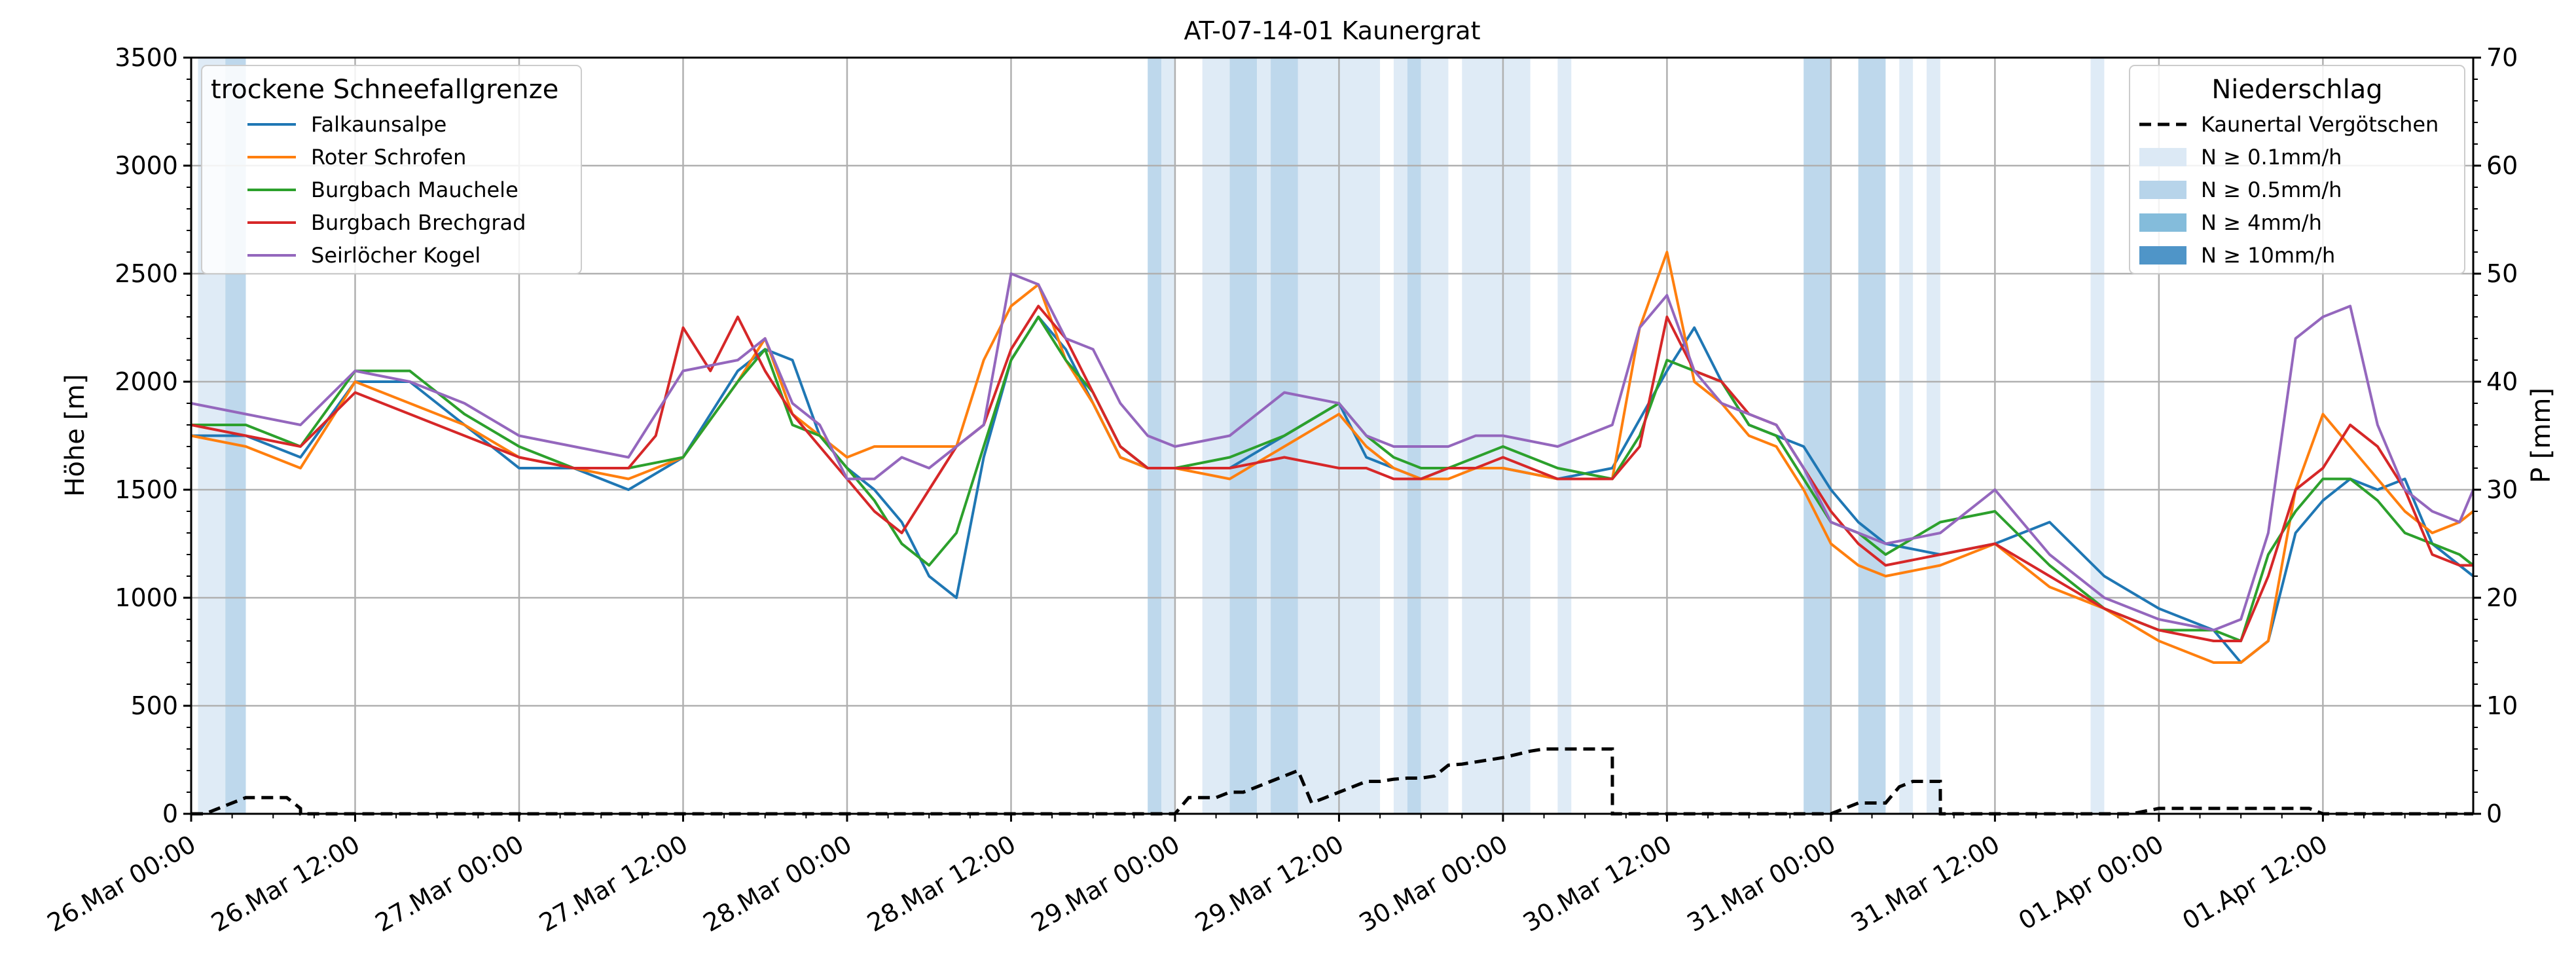 This screenshot has width=2576, height=967. Describe the element at coordinates (613, 884) in the screenshot. I see `x-tick-label-3: 27.Mar 12:00` at that location.